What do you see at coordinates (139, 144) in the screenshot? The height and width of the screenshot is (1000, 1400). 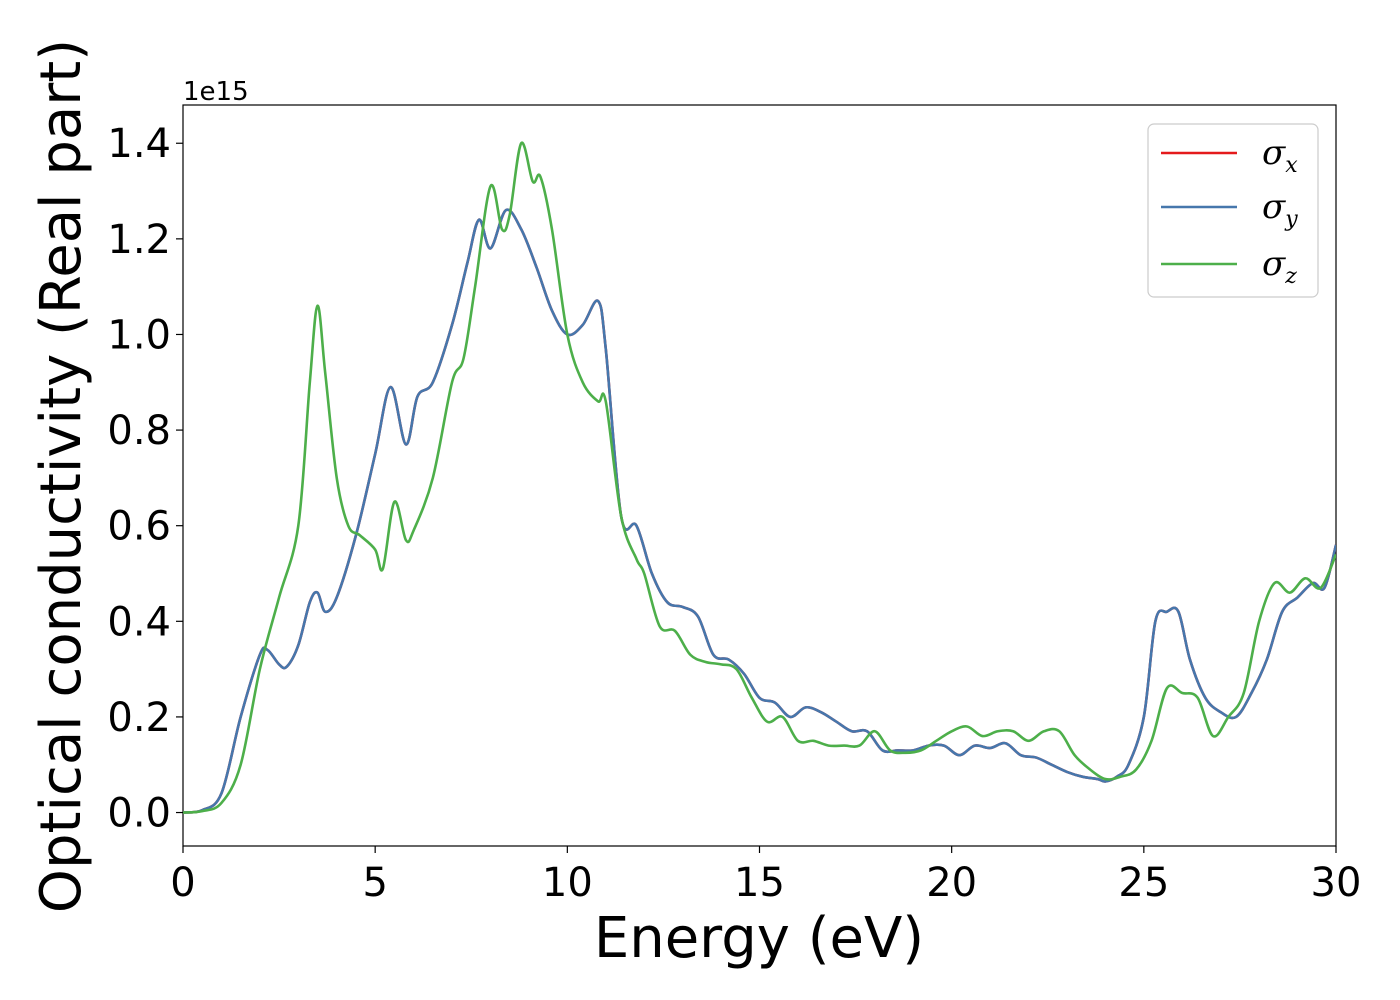 I see `y-tick-label: 1.4` at bounding box center [139, 144].